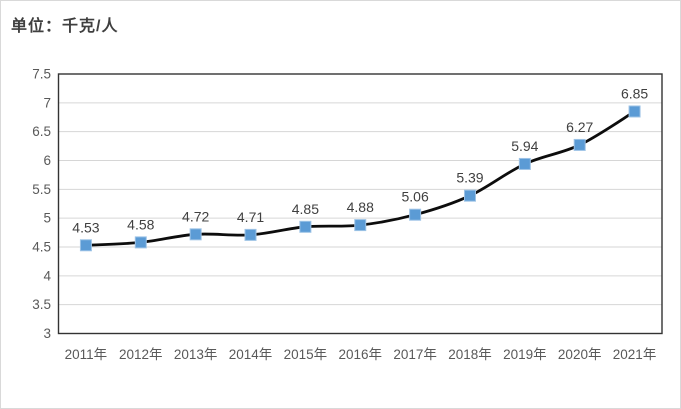 This screenshot has width=681, height=409. Describe the element at coordinates (360, 207) in the screenshot. I see `data-point-label: 4.88` at that location.